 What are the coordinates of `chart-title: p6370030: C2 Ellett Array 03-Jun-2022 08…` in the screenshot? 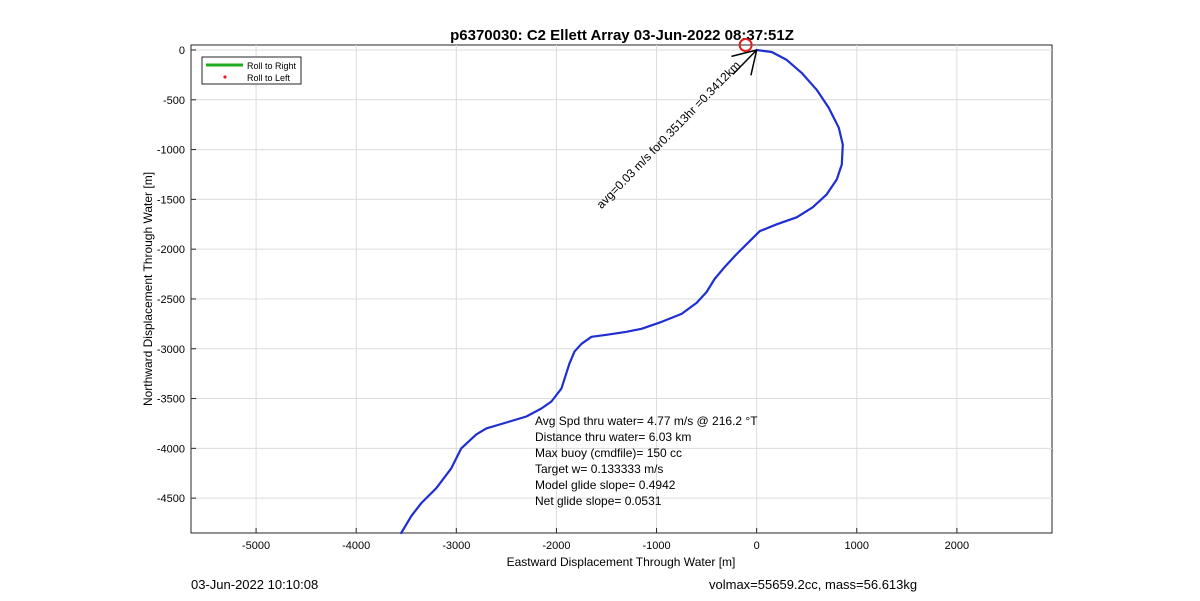 It's located at (622, 35).